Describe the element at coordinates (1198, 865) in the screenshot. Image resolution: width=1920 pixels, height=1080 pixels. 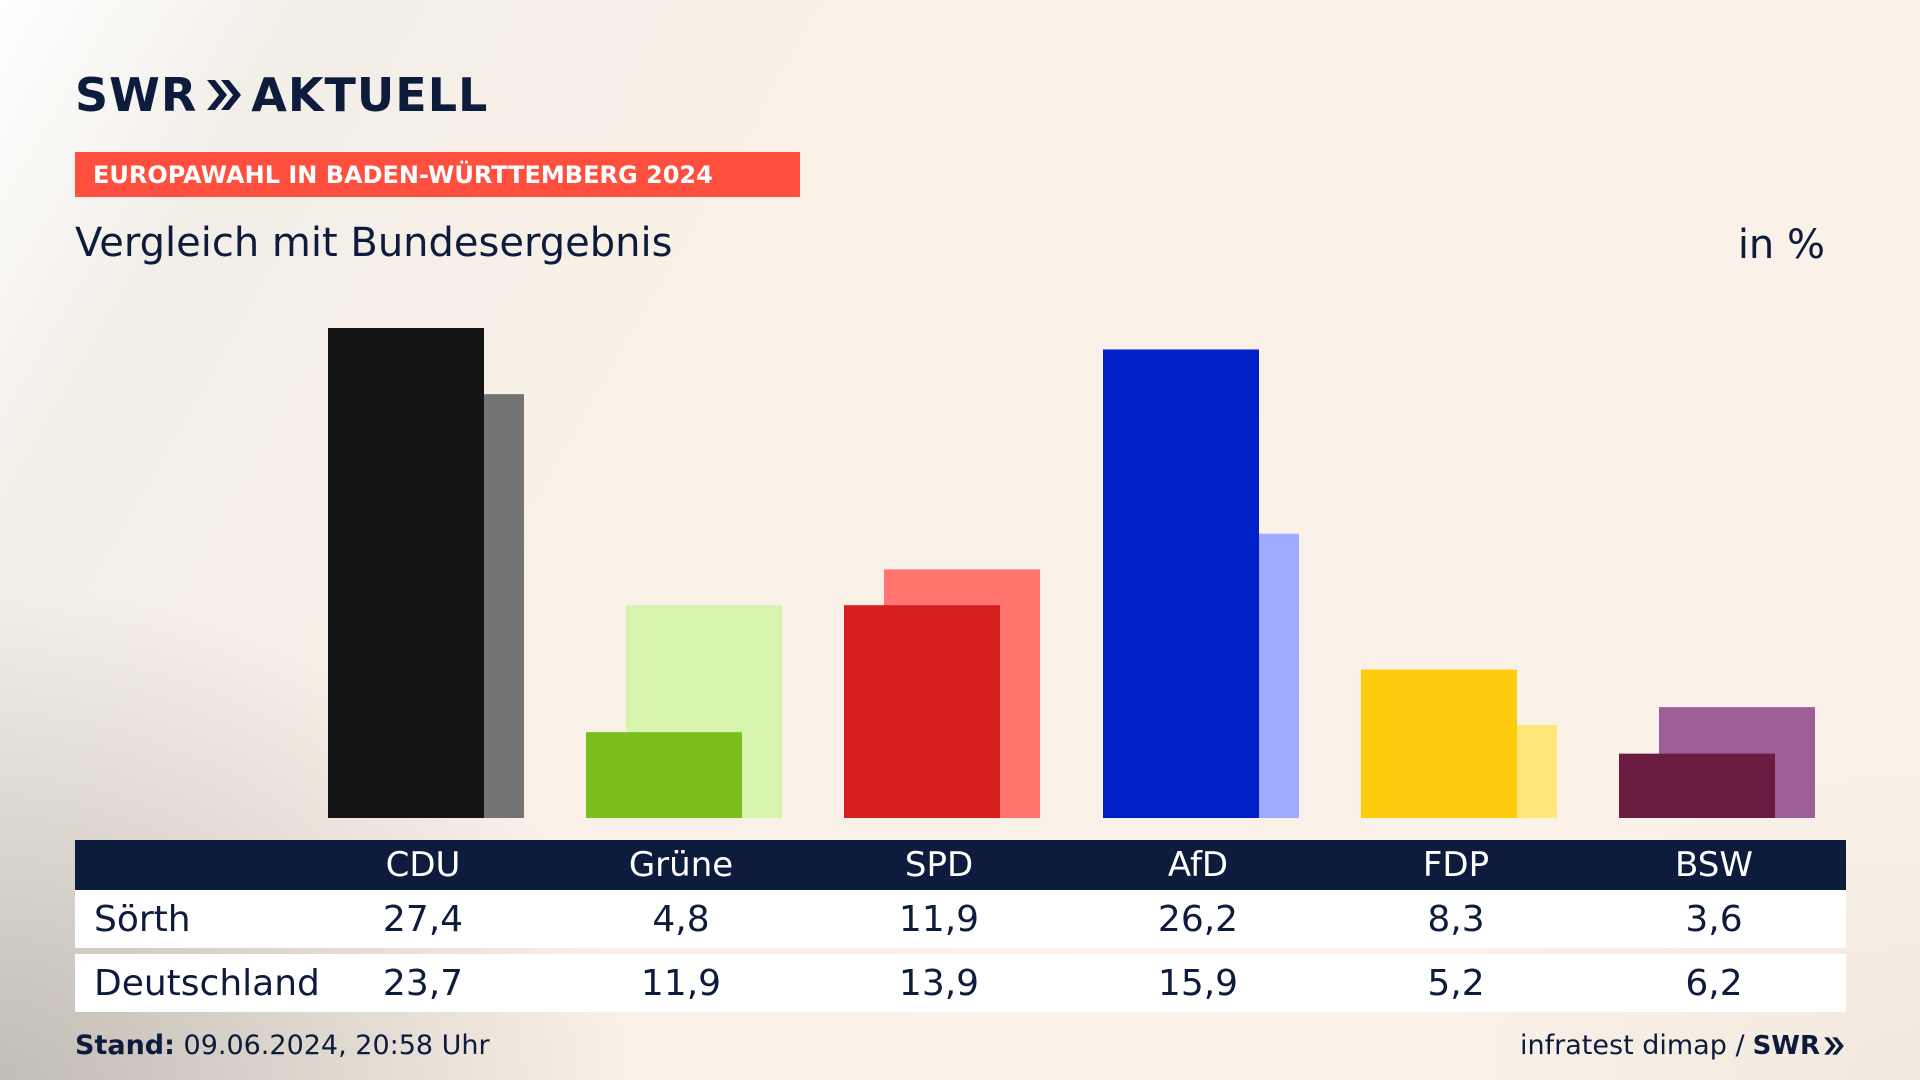
I see `header-afd: AfD` at that location.